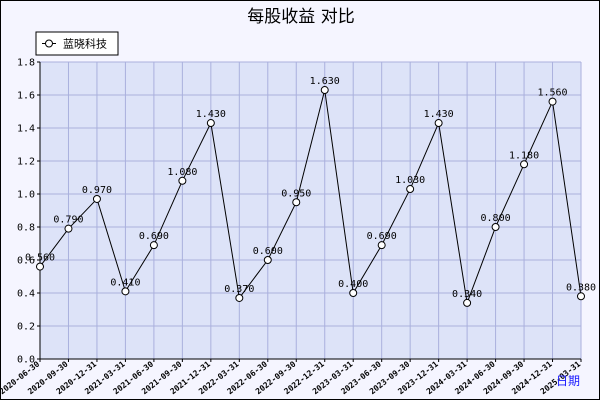 This screenshot has width=600, height=400. Describe the element at coordinates (26, 360) in the screenshot. I see `y-tick-label: 0.0` at that location.